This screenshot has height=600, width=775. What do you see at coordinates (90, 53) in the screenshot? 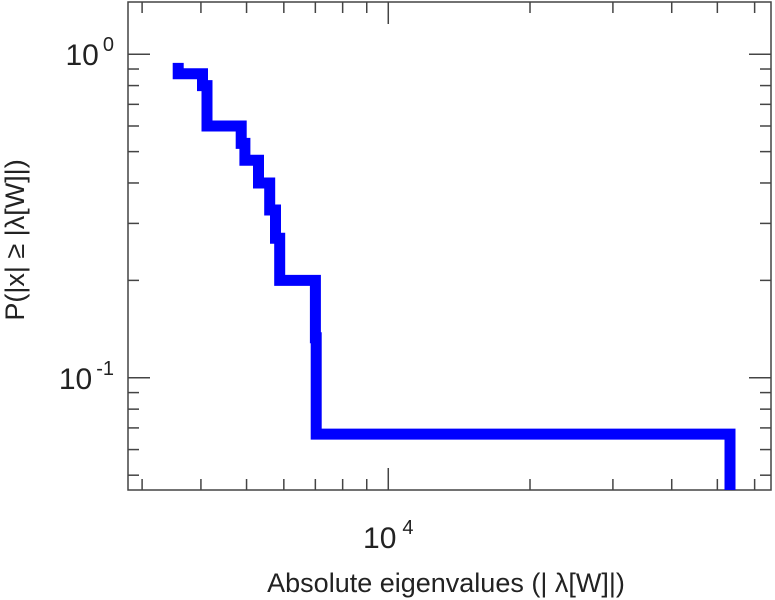
I see `y-tick-label: 10 0` at bounding box center [90, 53].